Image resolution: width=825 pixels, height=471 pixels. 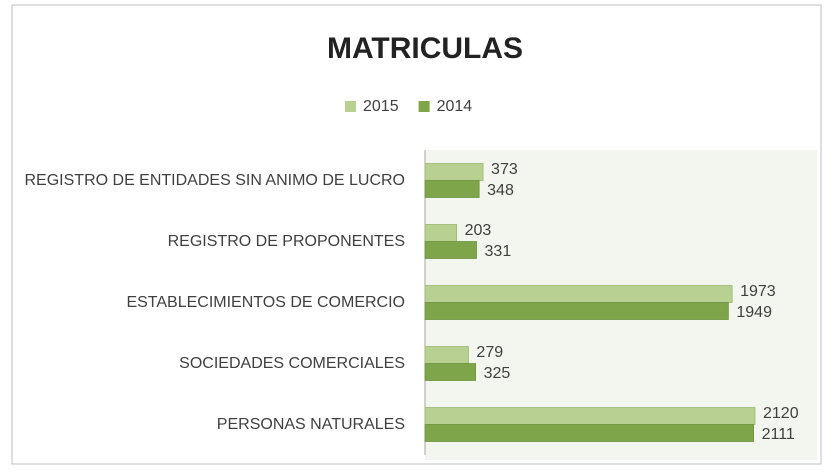 I want to click on y-tick-label: ESTABLECIMIENTOS DE COMERCIO, so click(x=265, y=302).